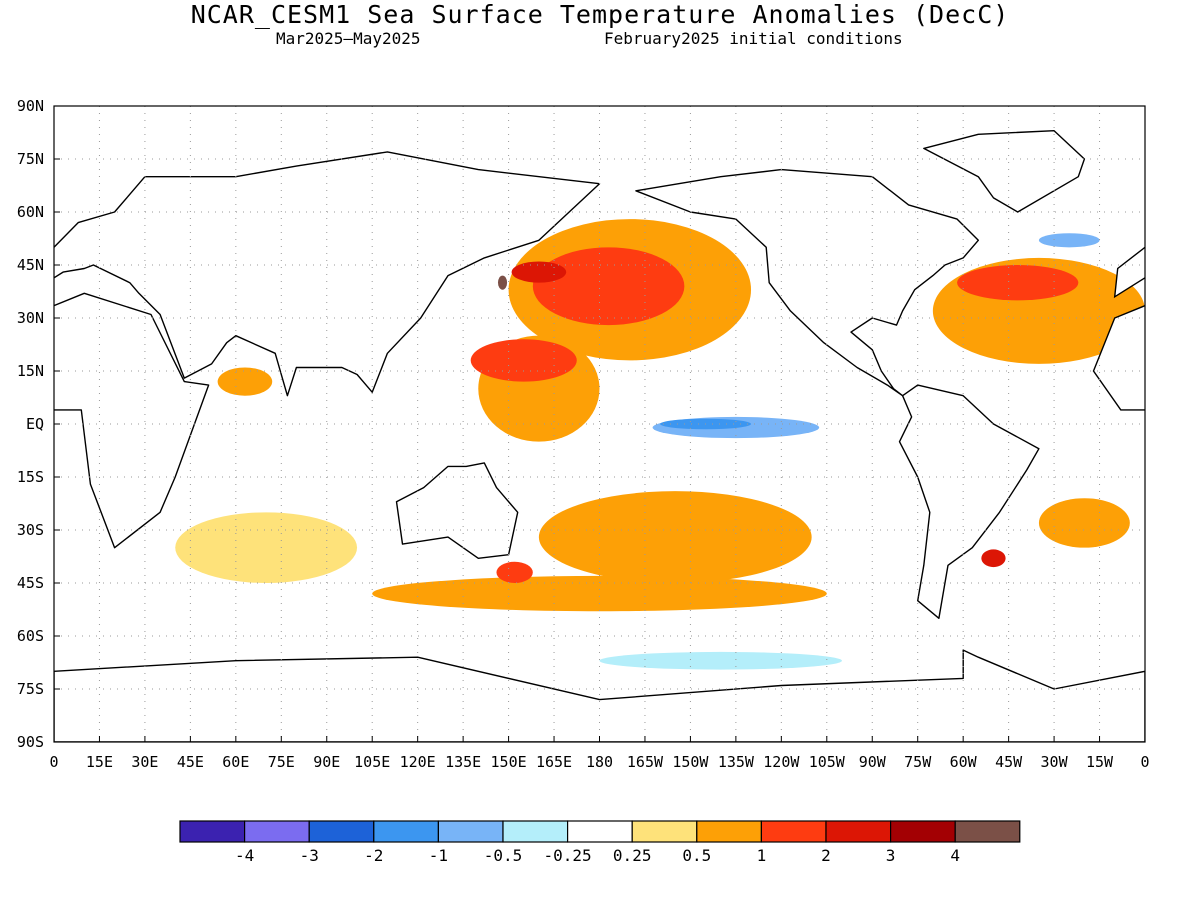 The width and height of the screenshot is (1200, 900). What do you see at coordinates (599, 695) in the screenshot?
I see `antarctica-landmass` at bounding box center [599, 695].